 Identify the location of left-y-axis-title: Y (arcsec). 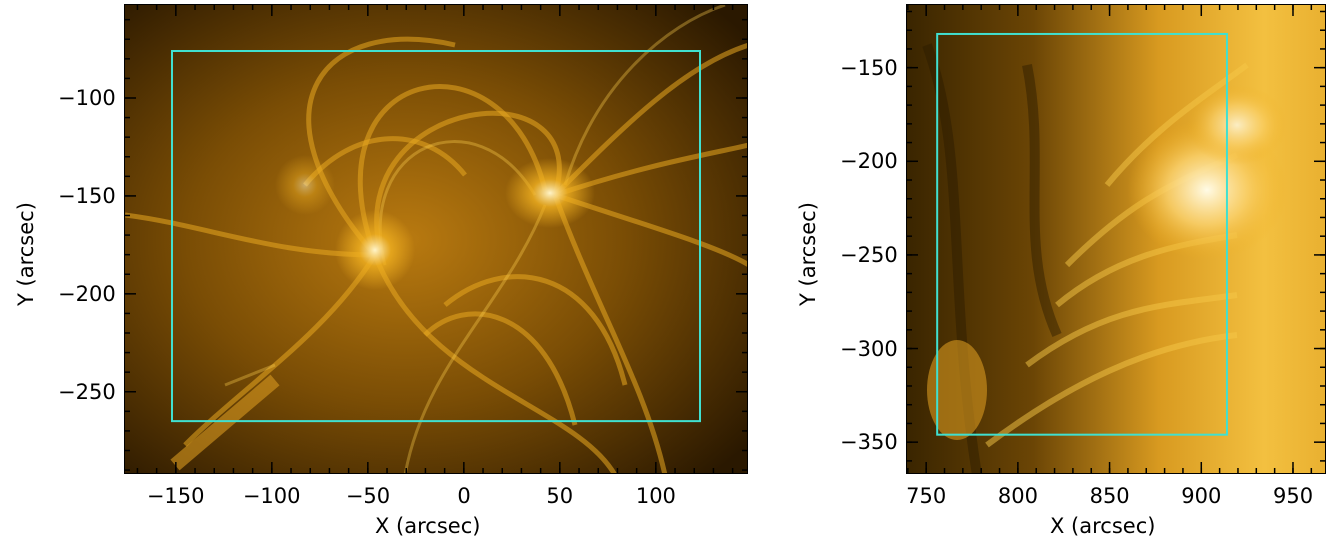
(26, 254).